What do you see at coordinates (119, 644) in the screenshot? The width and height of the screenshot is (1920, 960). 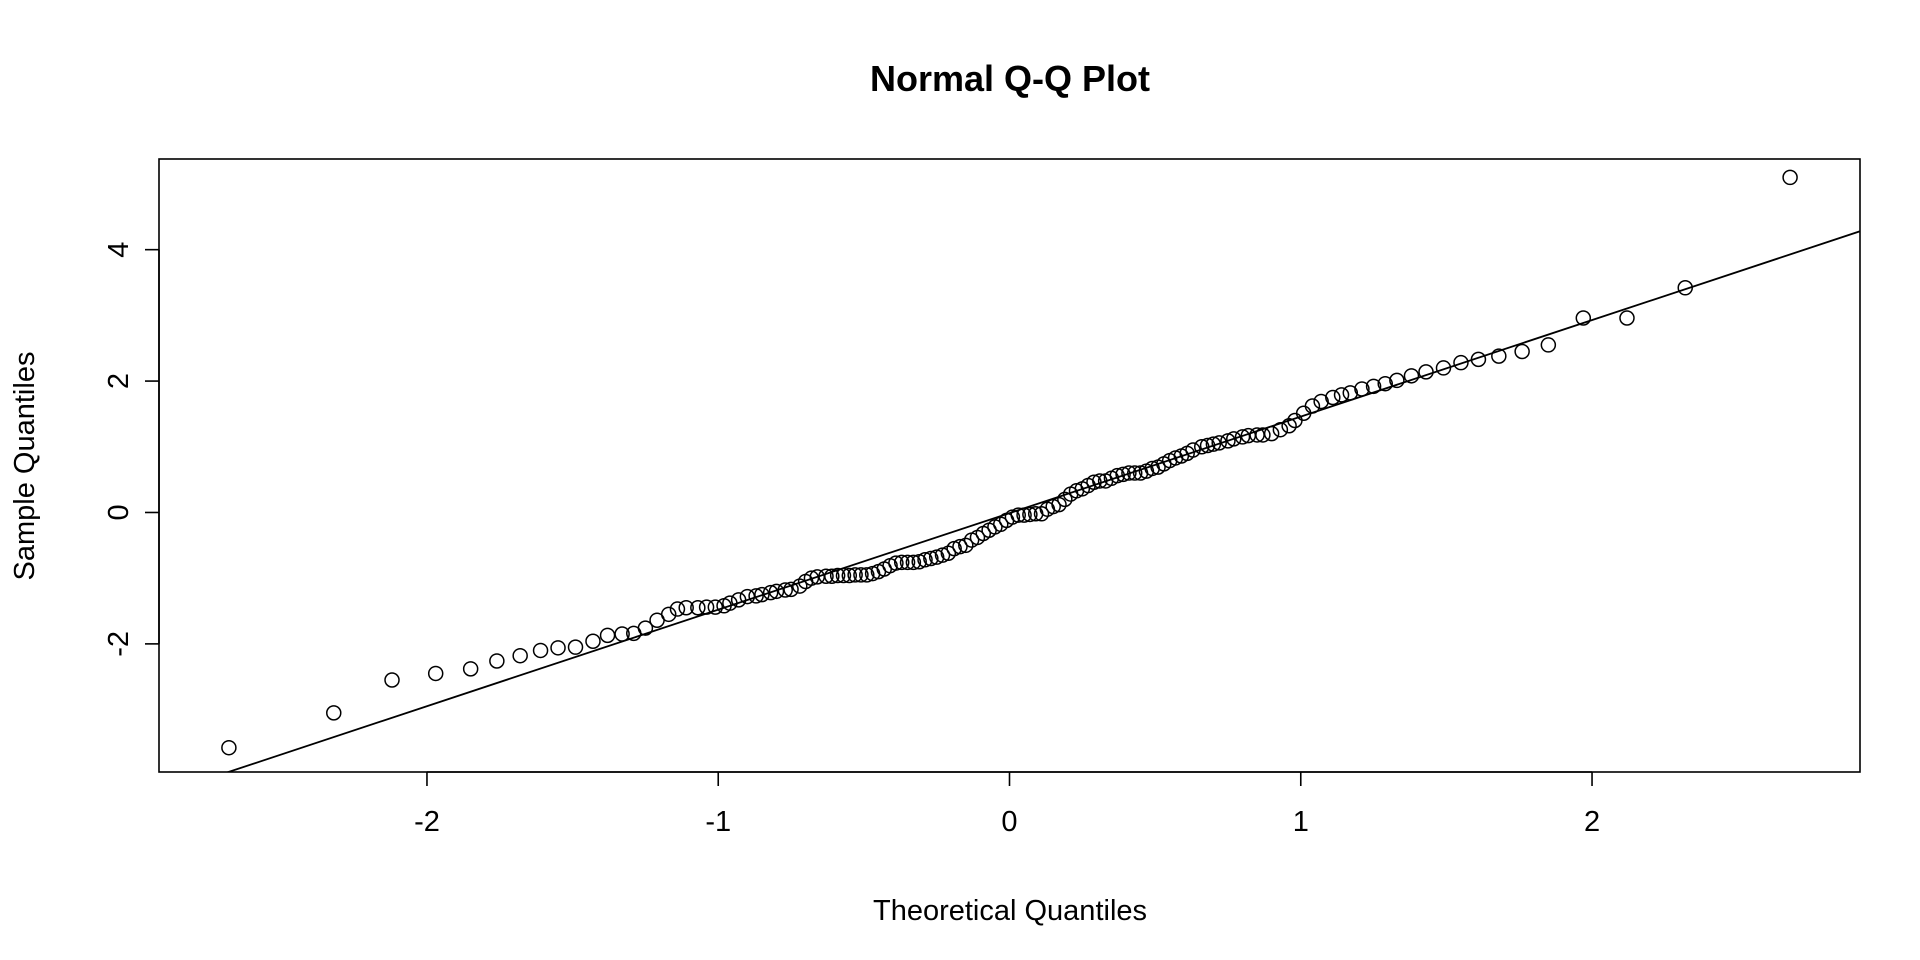 I see `y-tick-label: -2` at bounding box center [119, 644].